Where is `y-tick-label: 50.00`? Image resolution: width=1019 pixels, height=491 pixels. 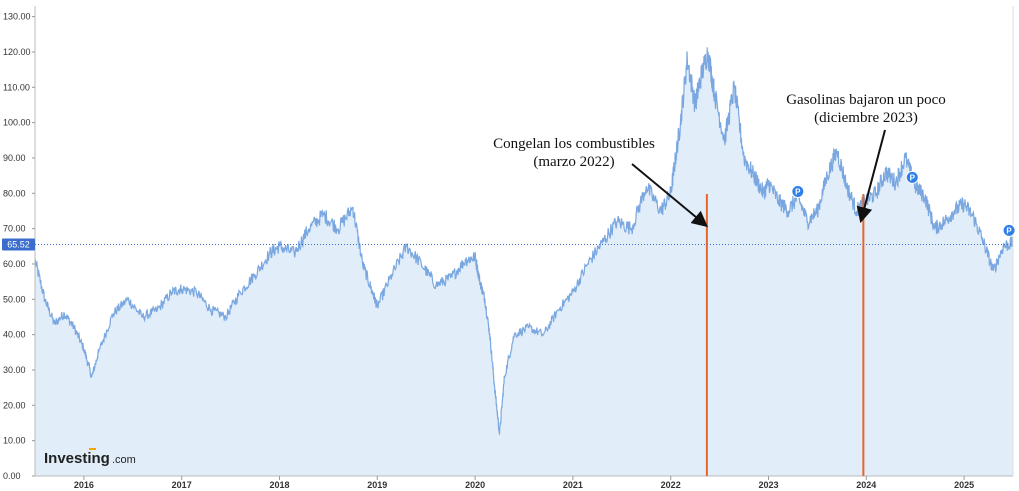
y-tick-label: 50.00 is located at coordinates (14, 299).